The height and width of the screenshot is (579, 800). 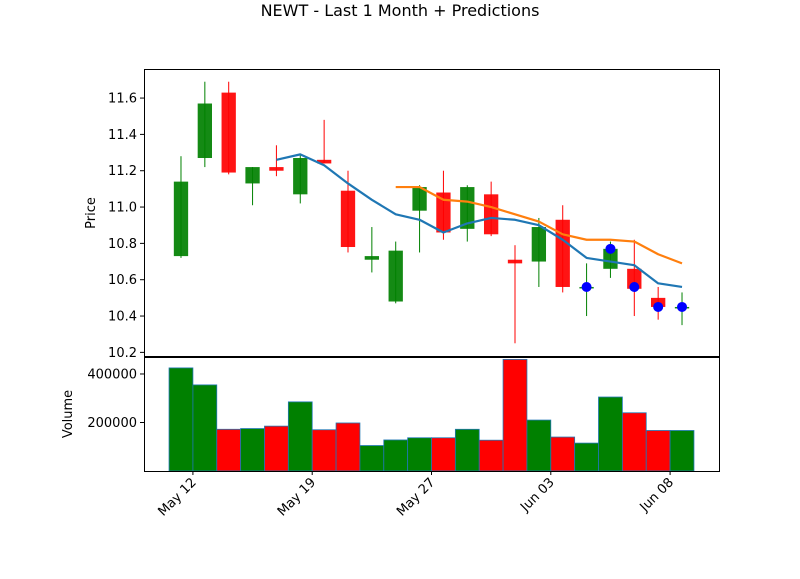 What do you see at coordinates (122, 280) in the screenshot?
I see `price-ytick-label: 10.6` at bounding box center [122, 280].